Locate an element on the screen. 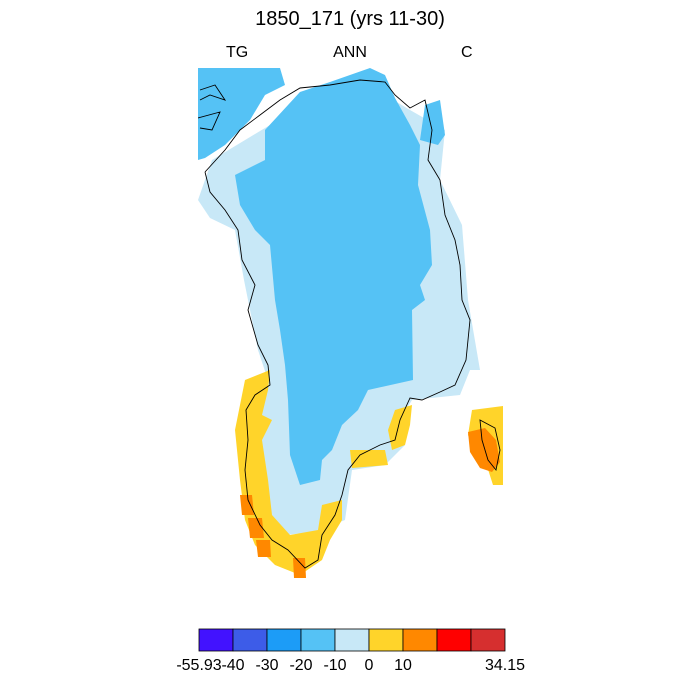 The image size is (700, 700). colorbar-label: 34.15 is located at coordinates (505, 665).